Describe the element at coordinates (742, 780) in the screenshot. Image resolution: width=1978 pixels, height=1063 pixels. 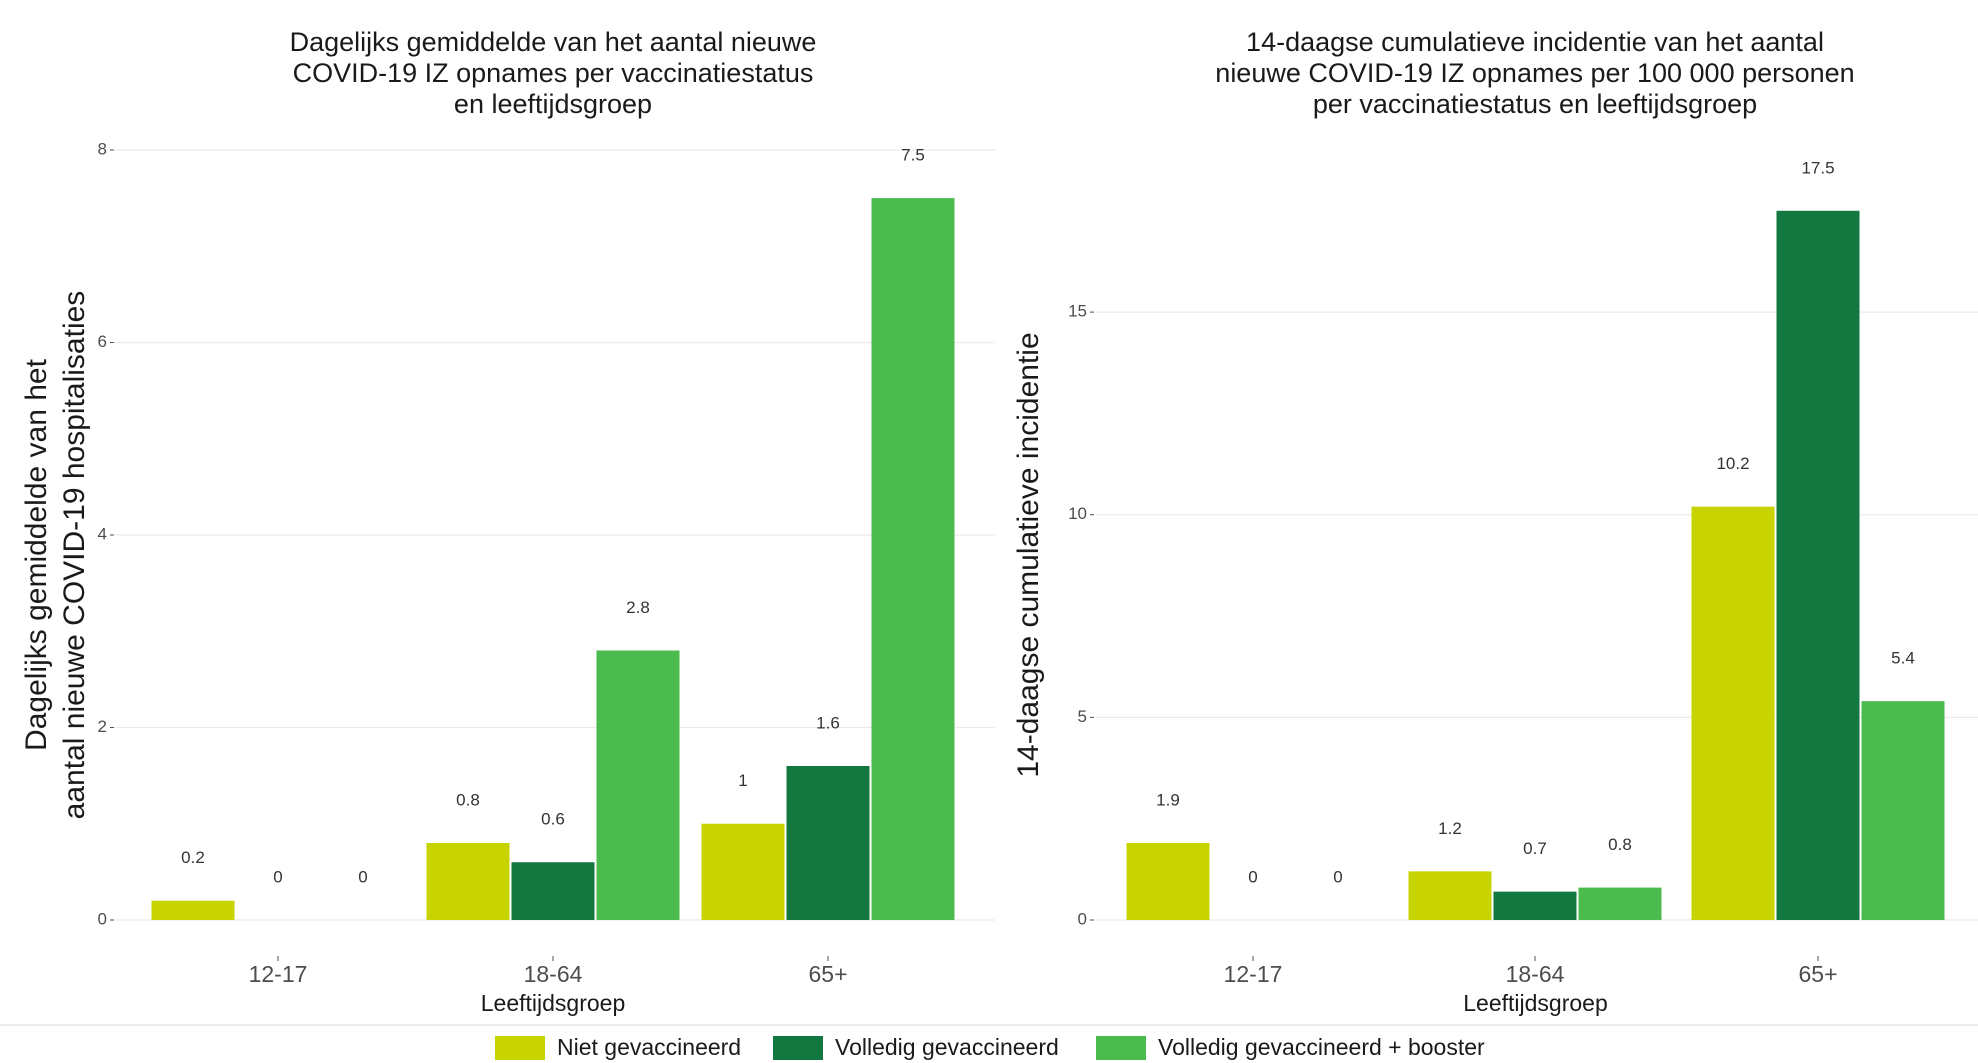
I see `bar-value-label: 1` at that location.